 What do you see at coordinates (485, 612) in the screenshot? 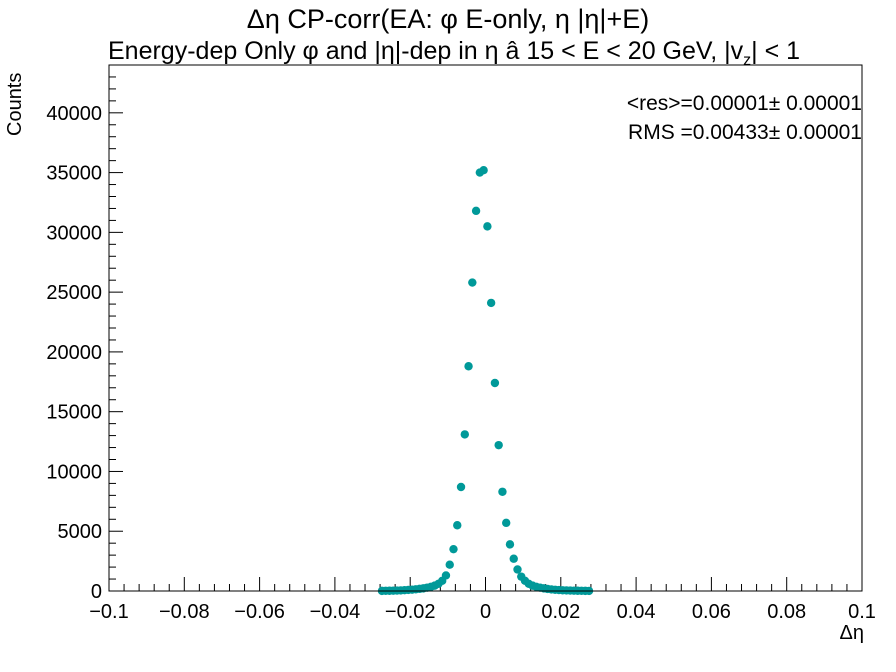
I see `x-tick-label: 0` at bounding box center [485, 612].